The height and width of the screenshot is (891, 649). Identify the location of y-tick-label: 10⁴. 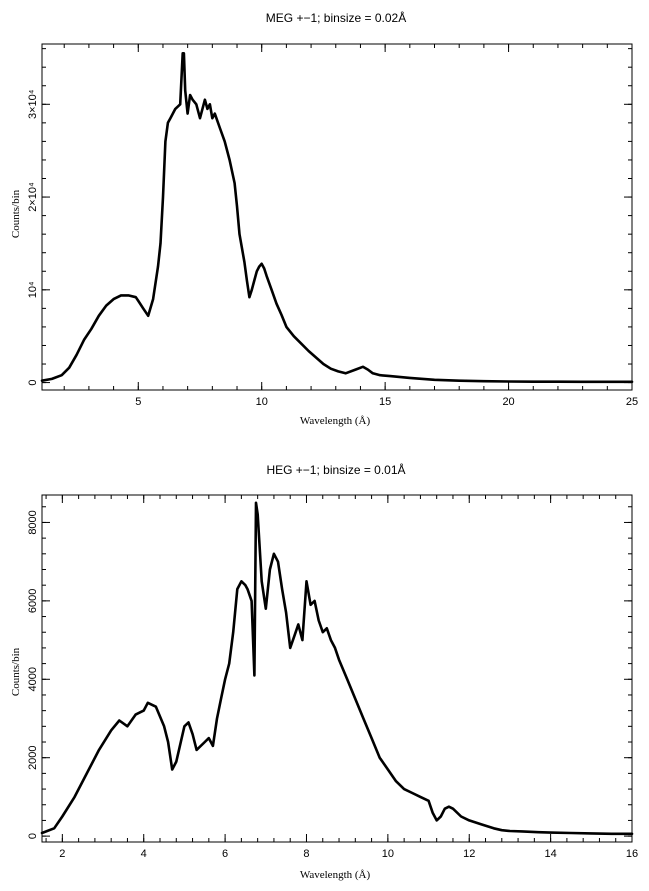
(33, 289).